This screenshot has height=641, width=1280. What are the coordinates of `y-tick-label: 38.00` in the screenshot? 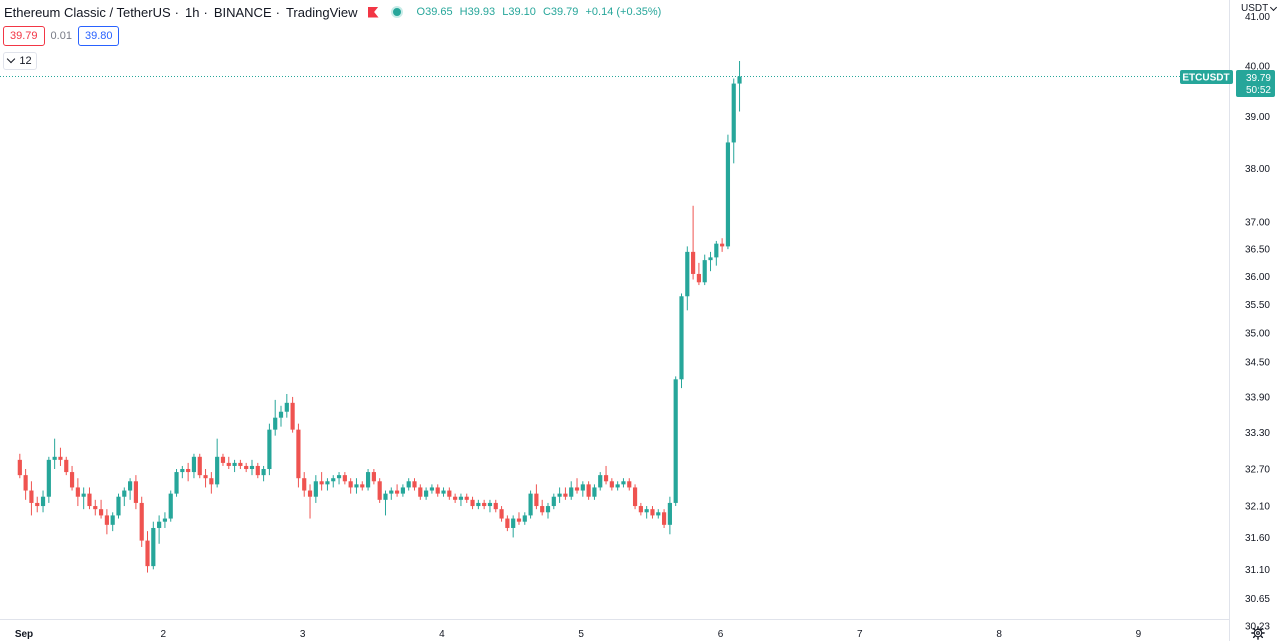 It's located at (1257, 169).